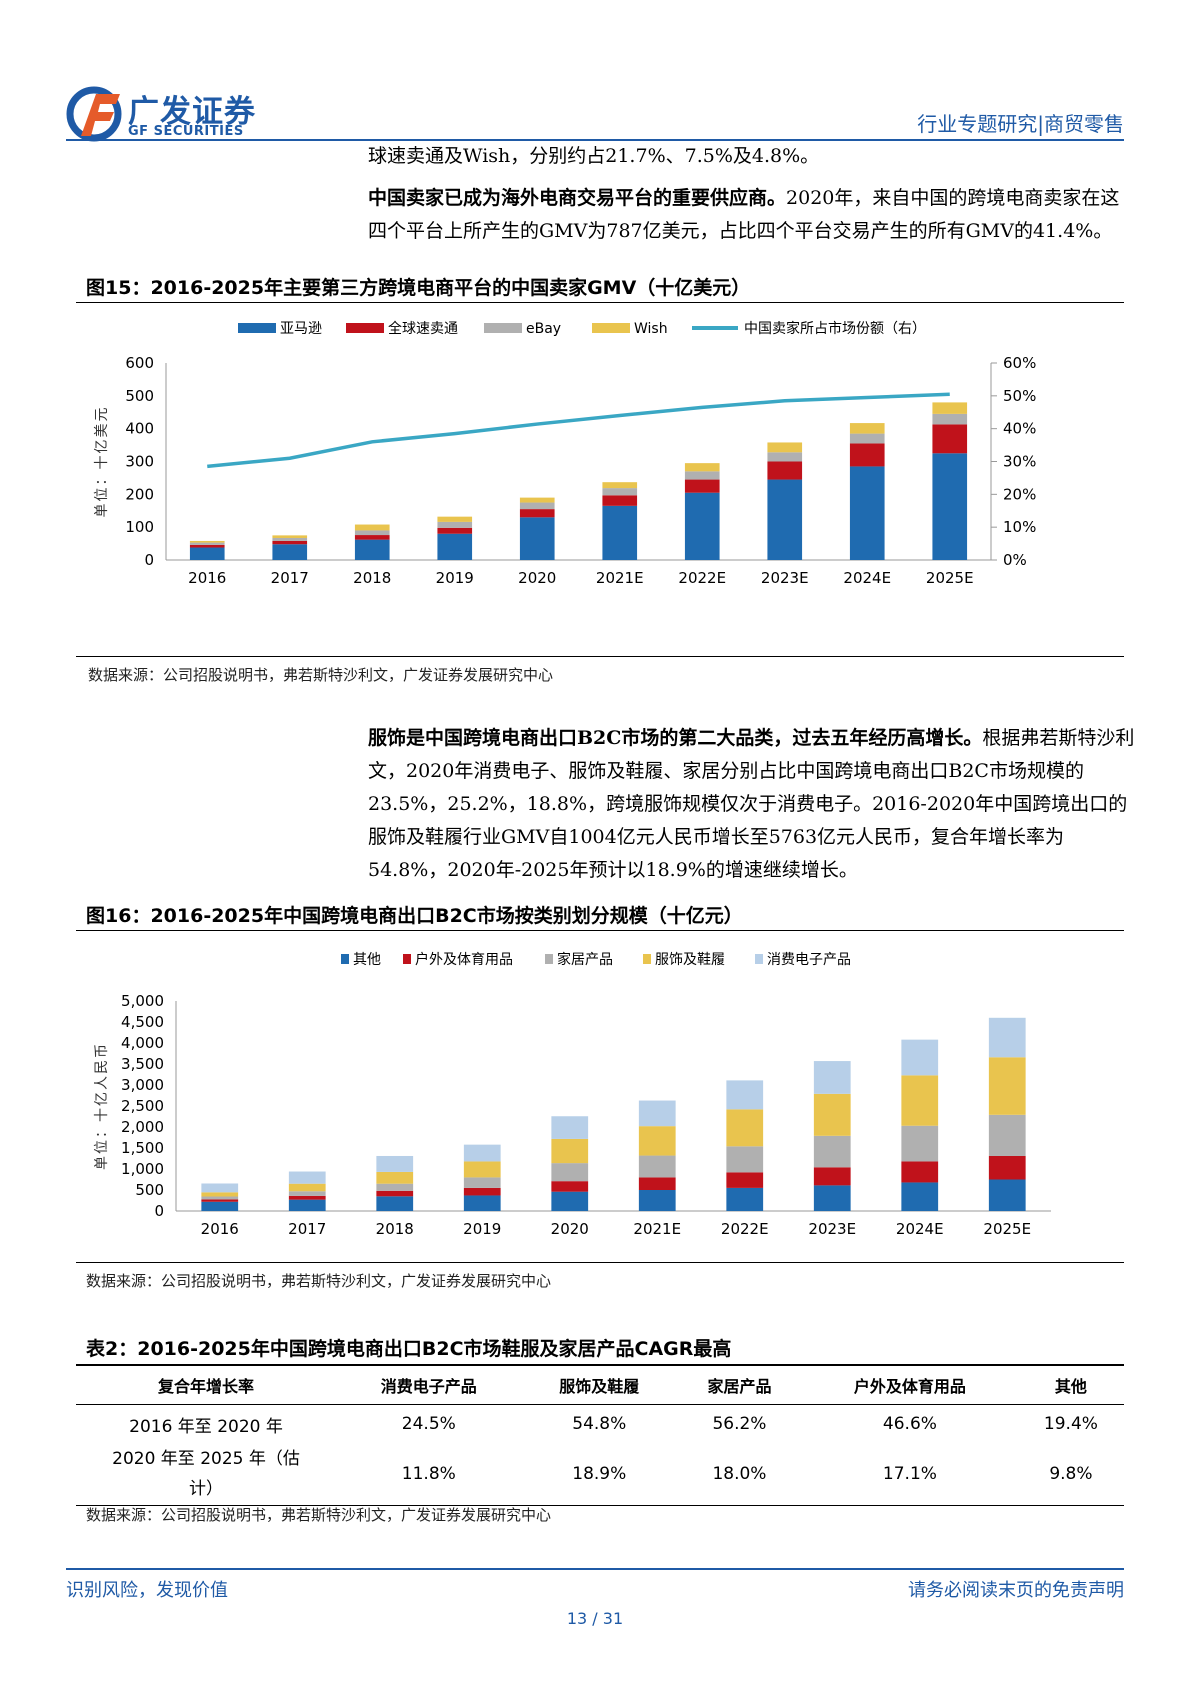 This screenshot has width=1190, height=1683. What do you see at coordinates (578, 430) in the screenshot?
I see `share-line` at bounding box center [578, 430].